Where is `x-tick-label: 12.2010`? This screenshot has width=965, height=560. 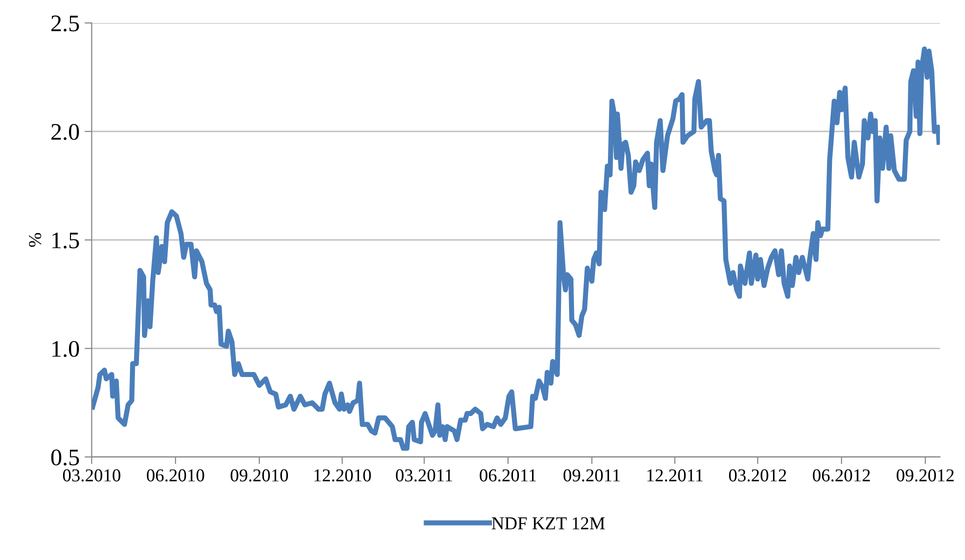 x-tick-label: 12.2010 is located at coordinates (342, 475).